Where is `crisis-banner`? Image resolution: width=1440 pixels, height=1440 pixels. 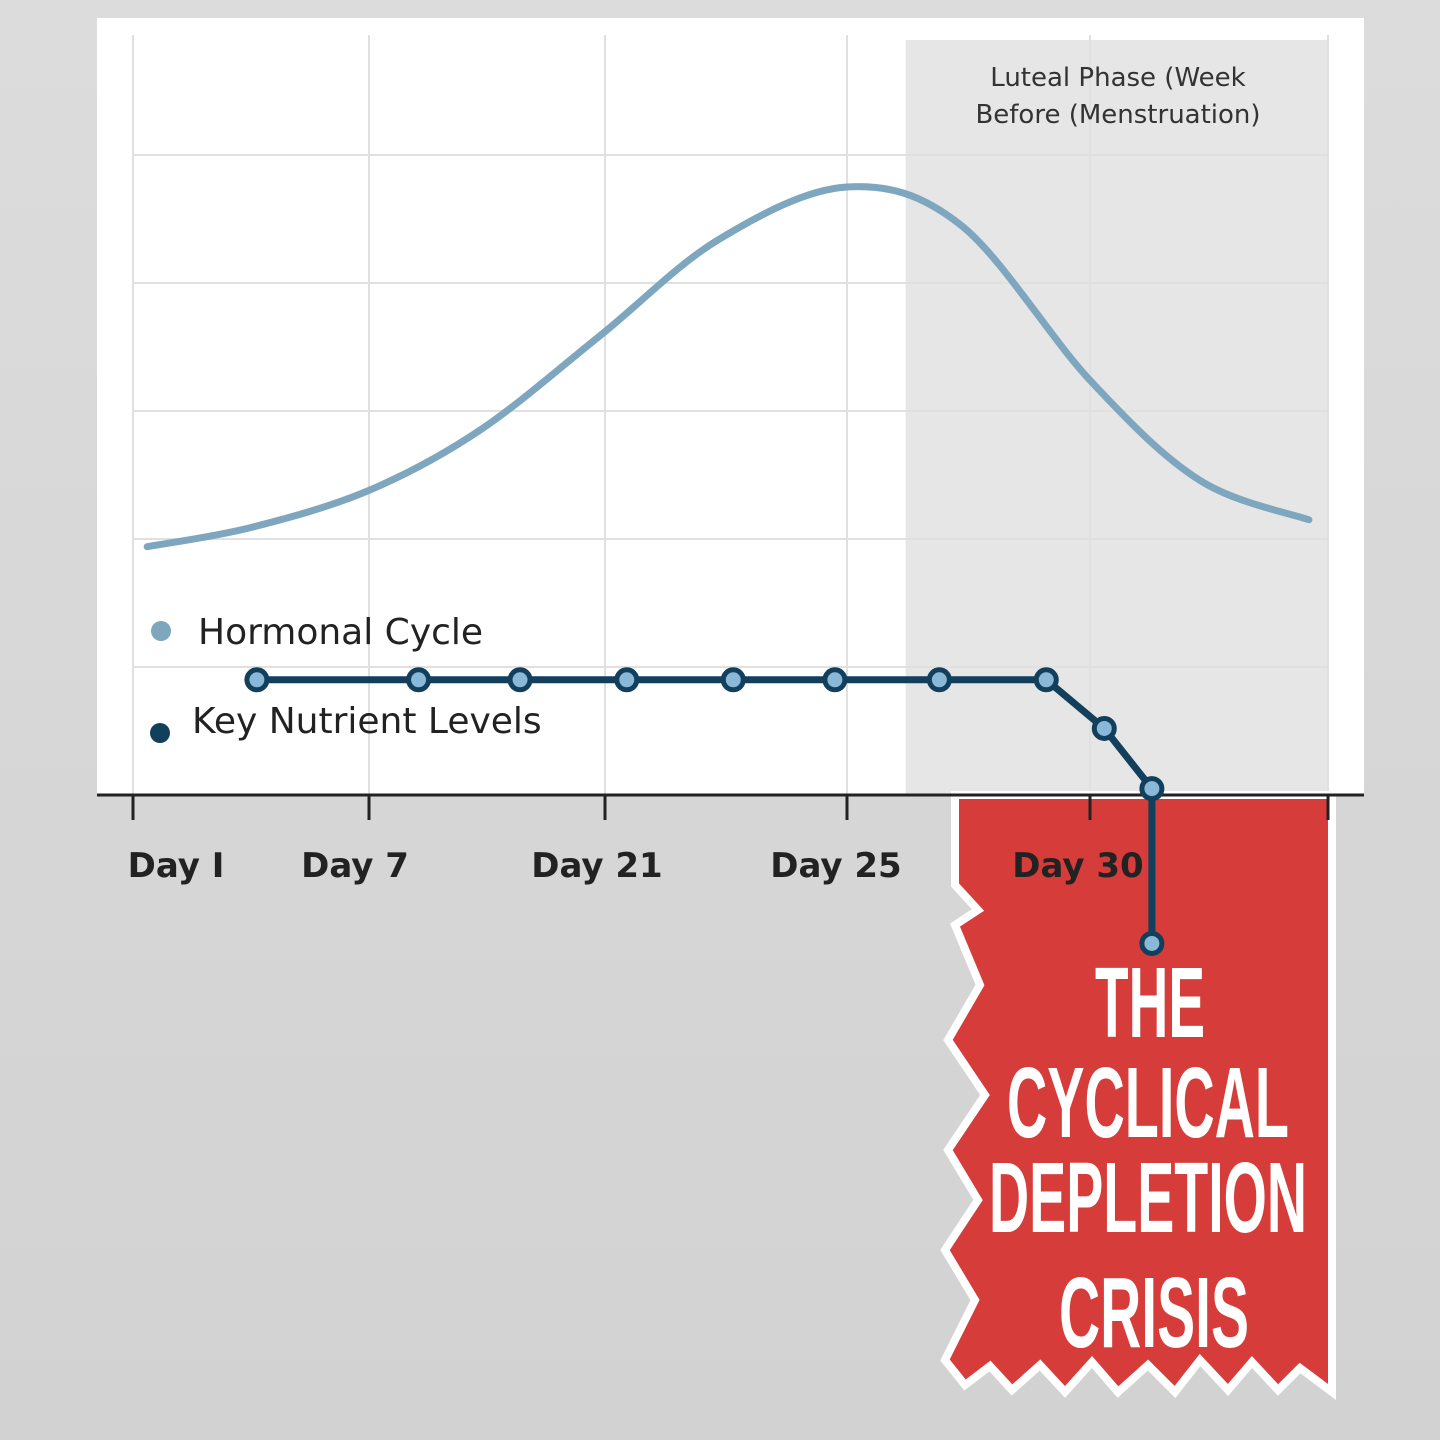
crisis-banner is located at coordinates (1138, 1095).